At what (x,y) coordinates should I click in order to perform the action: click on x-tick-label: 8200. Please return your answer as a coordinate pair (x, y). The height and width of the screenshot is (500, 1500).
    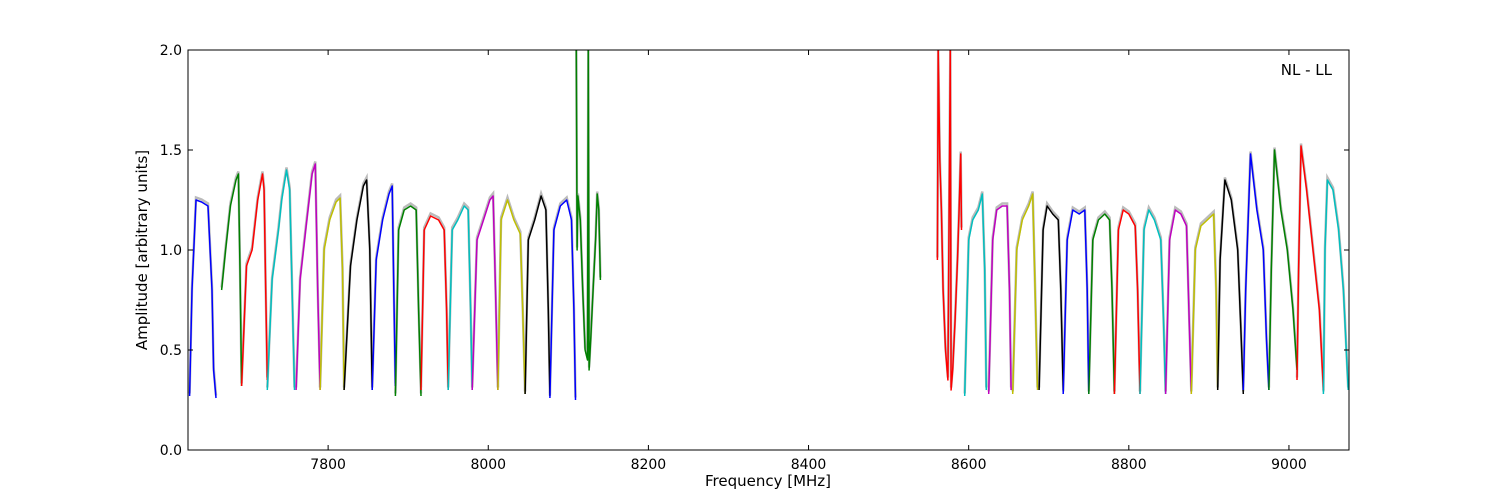
    Looking at the image, I should click on (649, 465).